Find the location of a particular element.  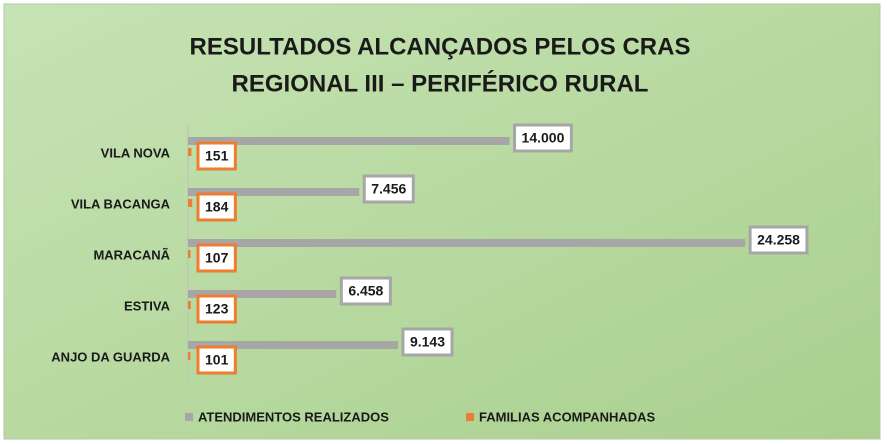

data-label: 101 is located at coordinates (217, 360).